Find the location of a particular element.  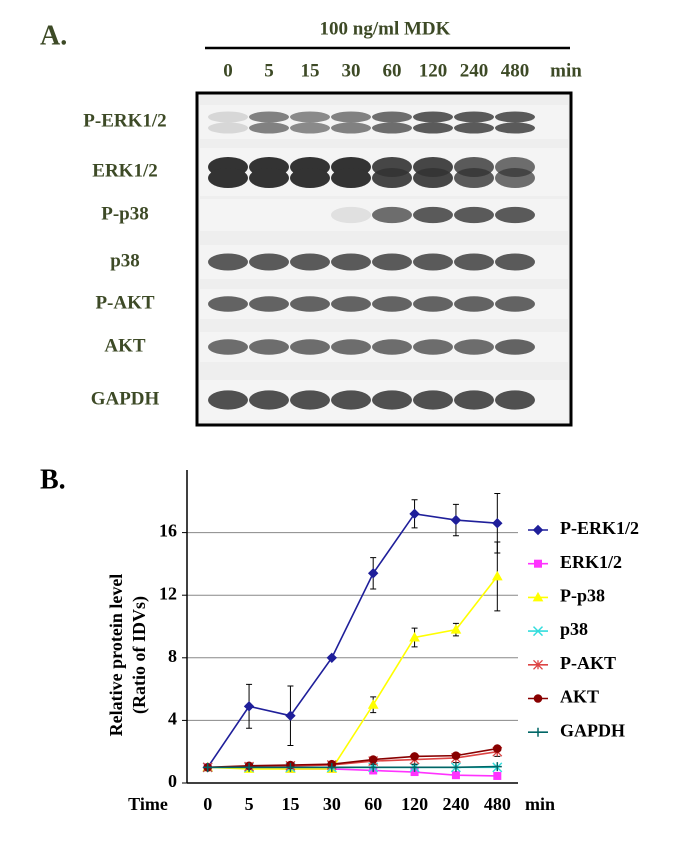

time-label: 480 is located at coordinates (515, 70).